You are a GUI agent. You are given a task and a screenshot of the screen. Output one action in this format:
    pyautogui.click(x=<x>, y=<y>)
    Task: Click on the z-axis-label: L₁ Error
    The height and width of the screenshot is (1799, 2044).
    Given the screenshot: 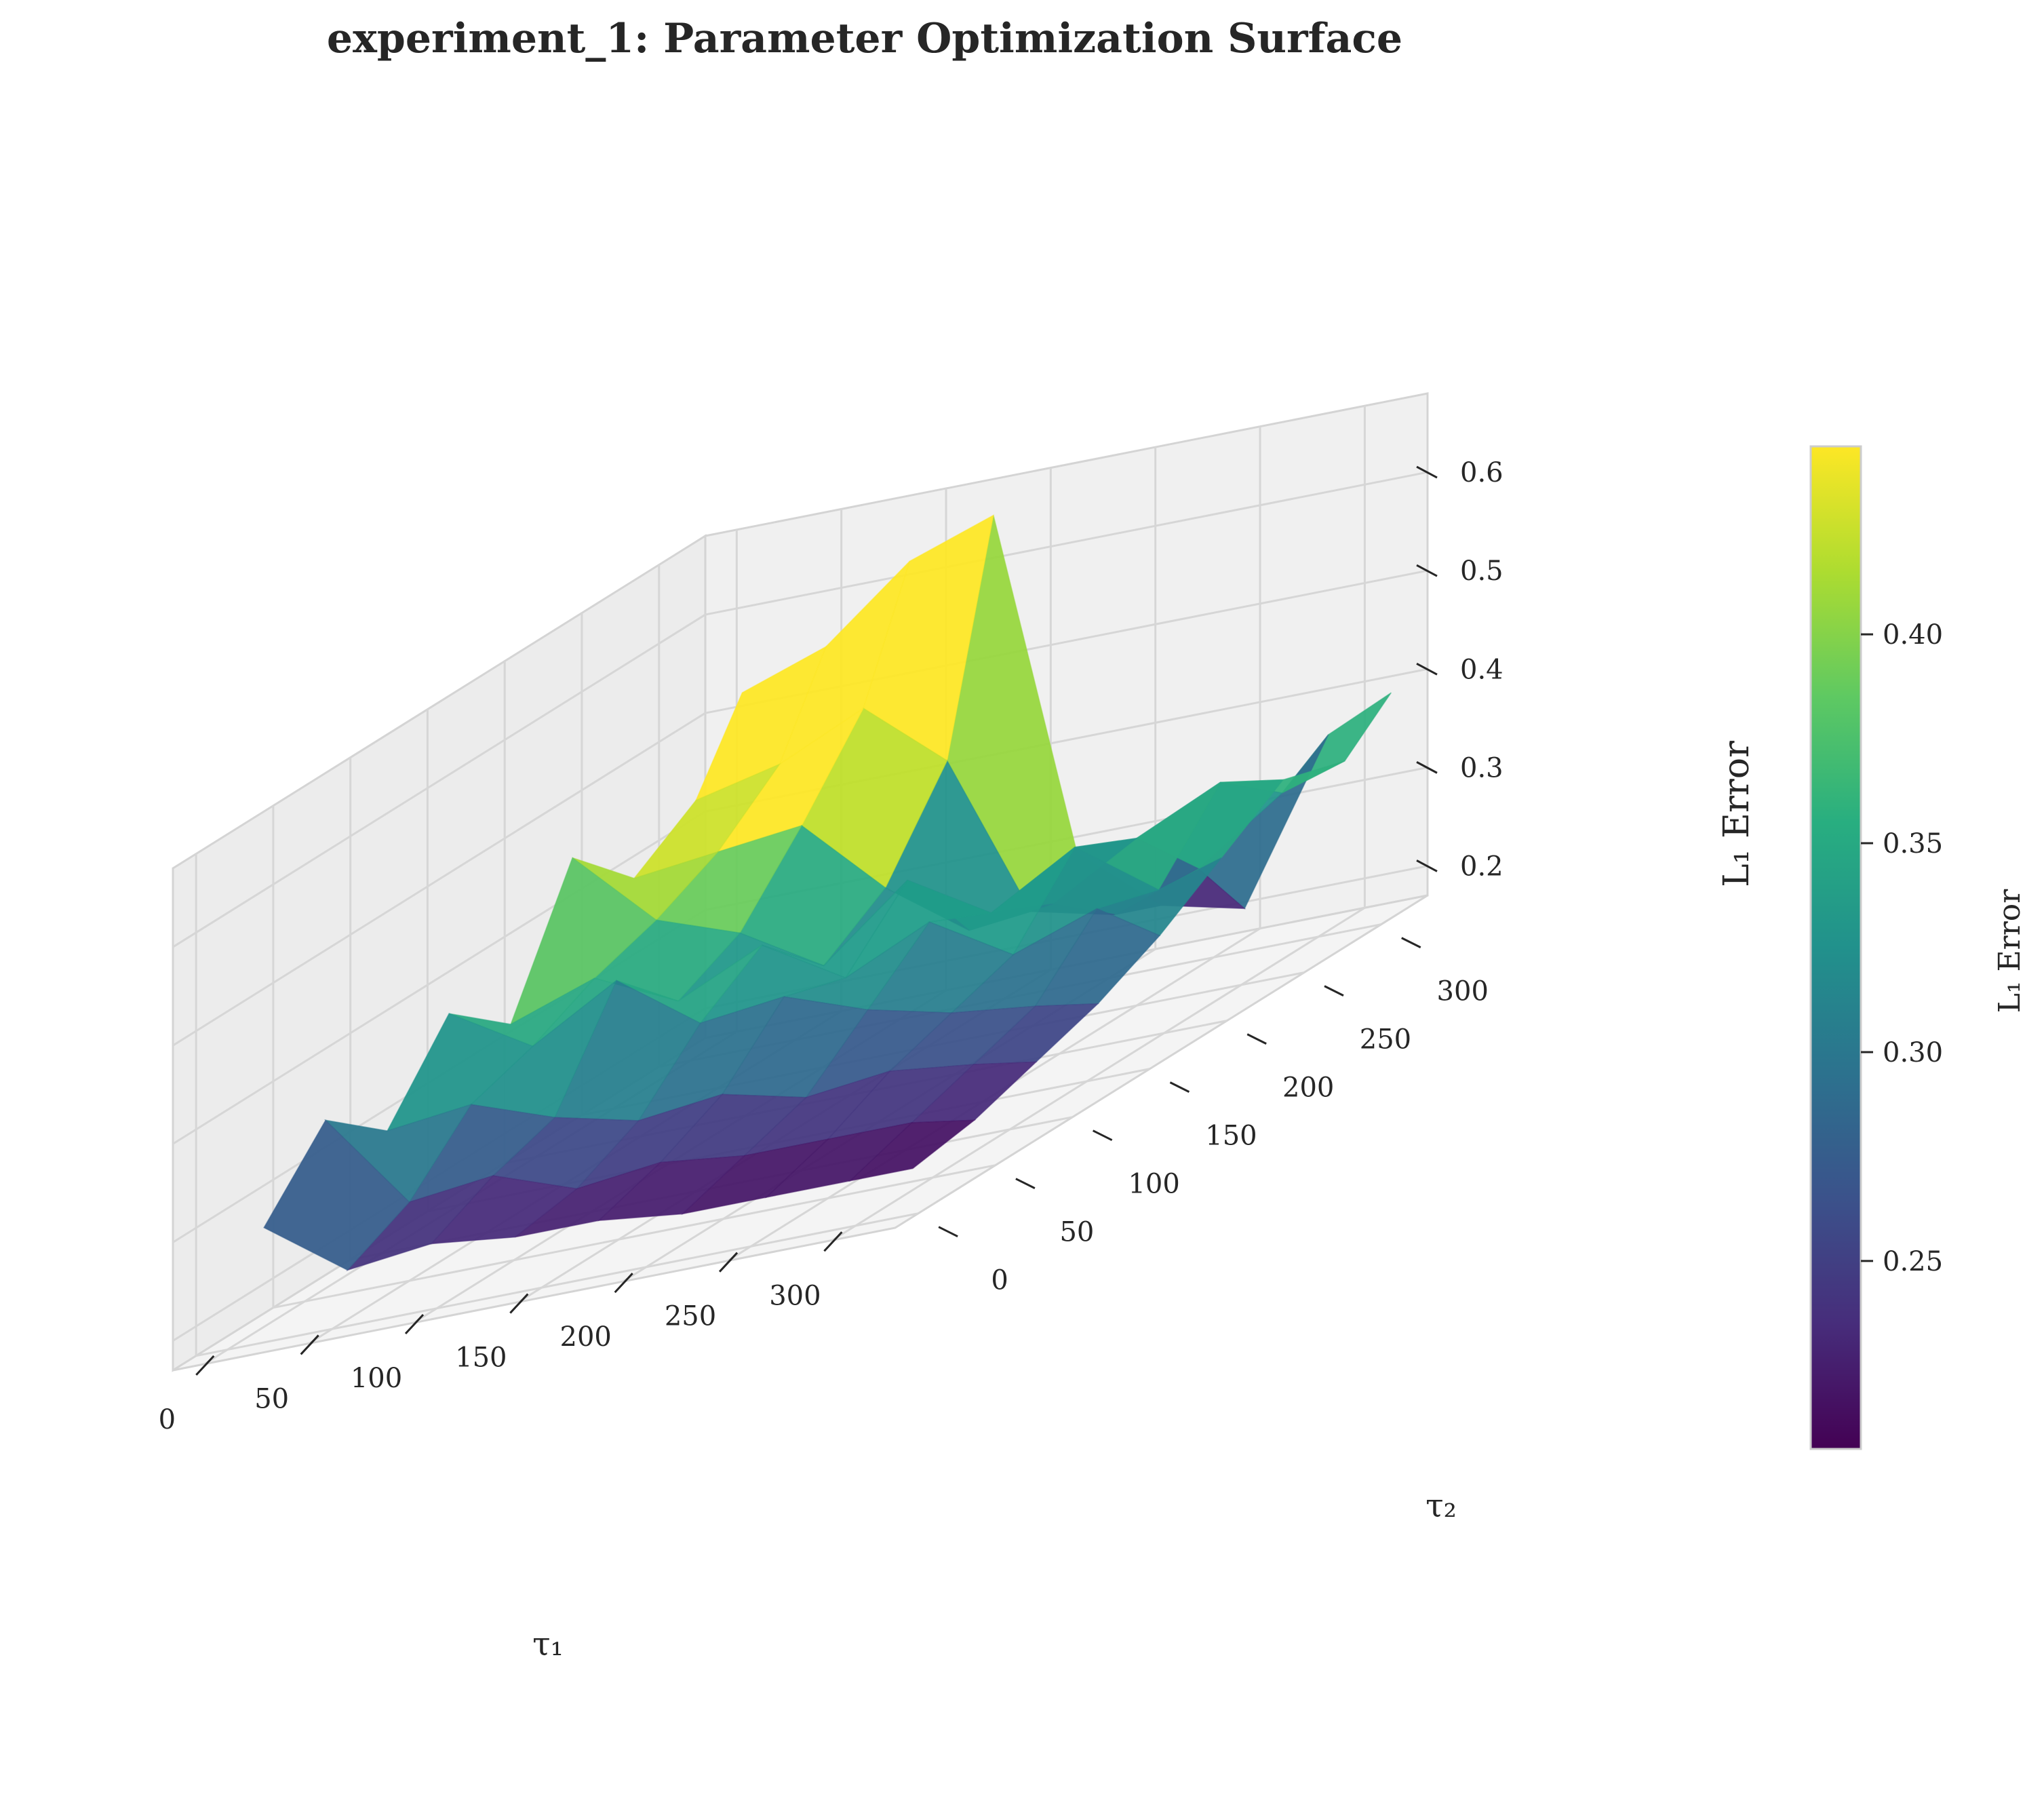 What is the action you would take?
    pyautogui.click(x=1737, y=814)
    